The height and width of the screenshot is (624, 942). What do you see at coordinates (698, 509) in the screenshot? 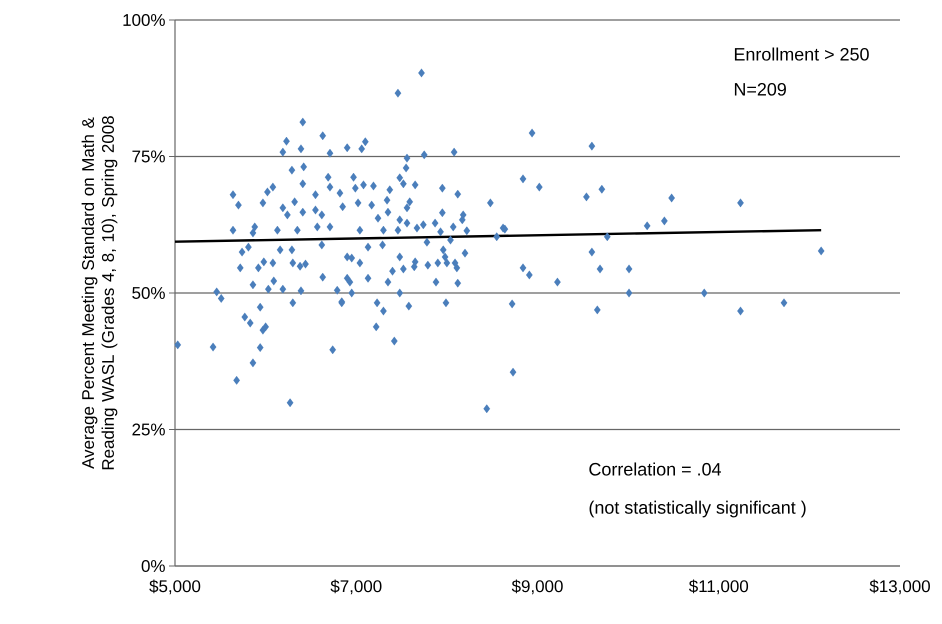
I see `annotation: (not statistically significant )` at bounding box center [698, 509].